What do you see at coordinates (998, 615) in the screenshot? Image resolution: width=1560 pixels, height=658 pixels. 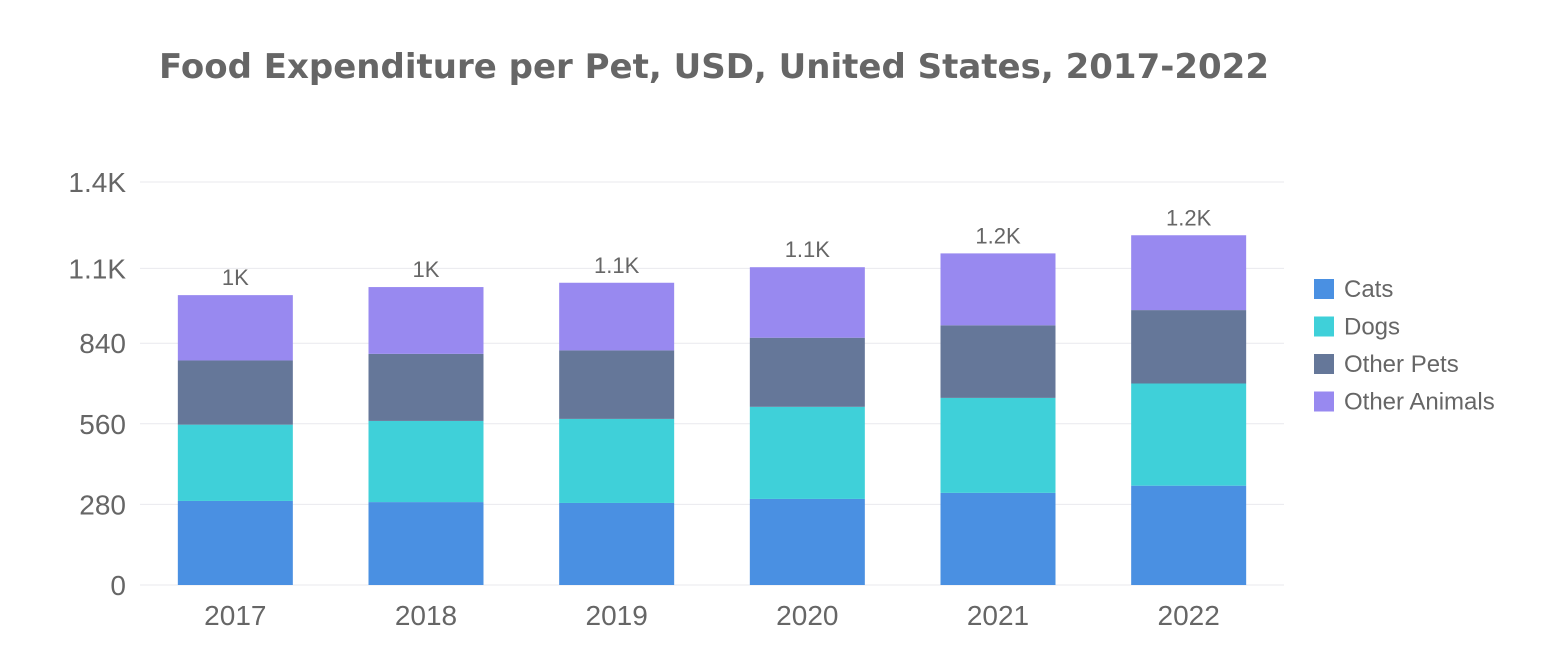 I see `x-tick-label: 2021` at bounding box center [998, 615].